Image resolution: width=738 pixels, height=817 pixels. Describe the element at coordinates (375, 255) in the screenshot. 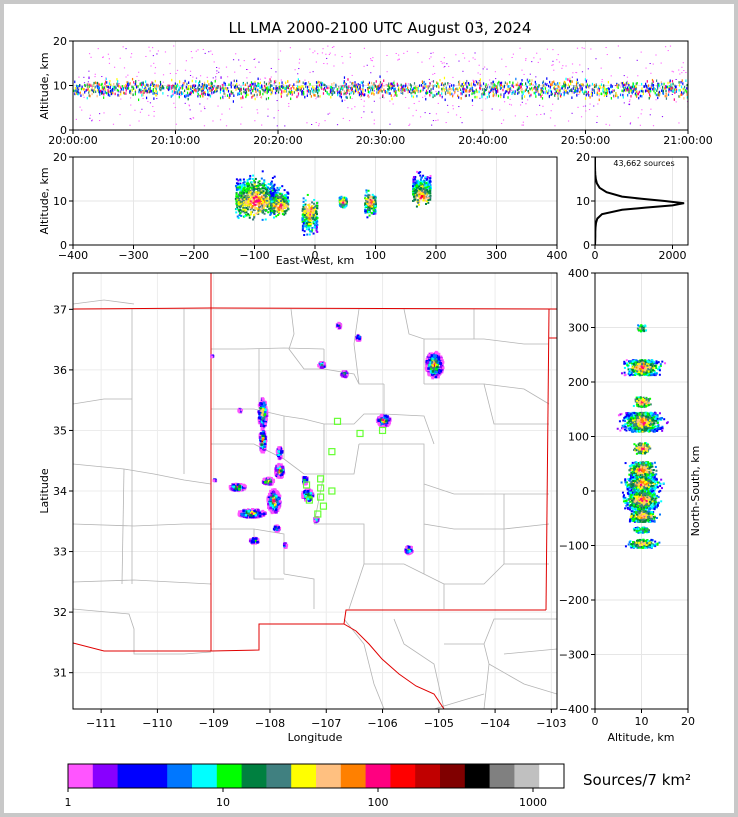

I see `eastwest-tick-label: 100` at that location.